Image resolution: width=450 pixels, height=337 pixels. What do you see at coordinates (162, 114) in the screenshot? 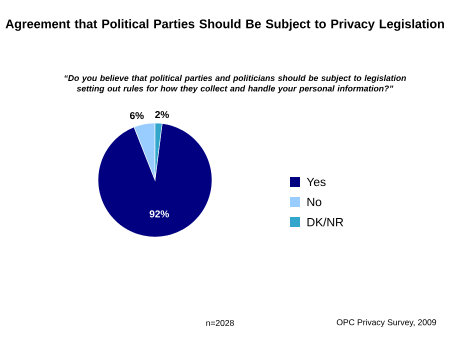
I see `data-label: 2%` at bounding box center [162, 114].